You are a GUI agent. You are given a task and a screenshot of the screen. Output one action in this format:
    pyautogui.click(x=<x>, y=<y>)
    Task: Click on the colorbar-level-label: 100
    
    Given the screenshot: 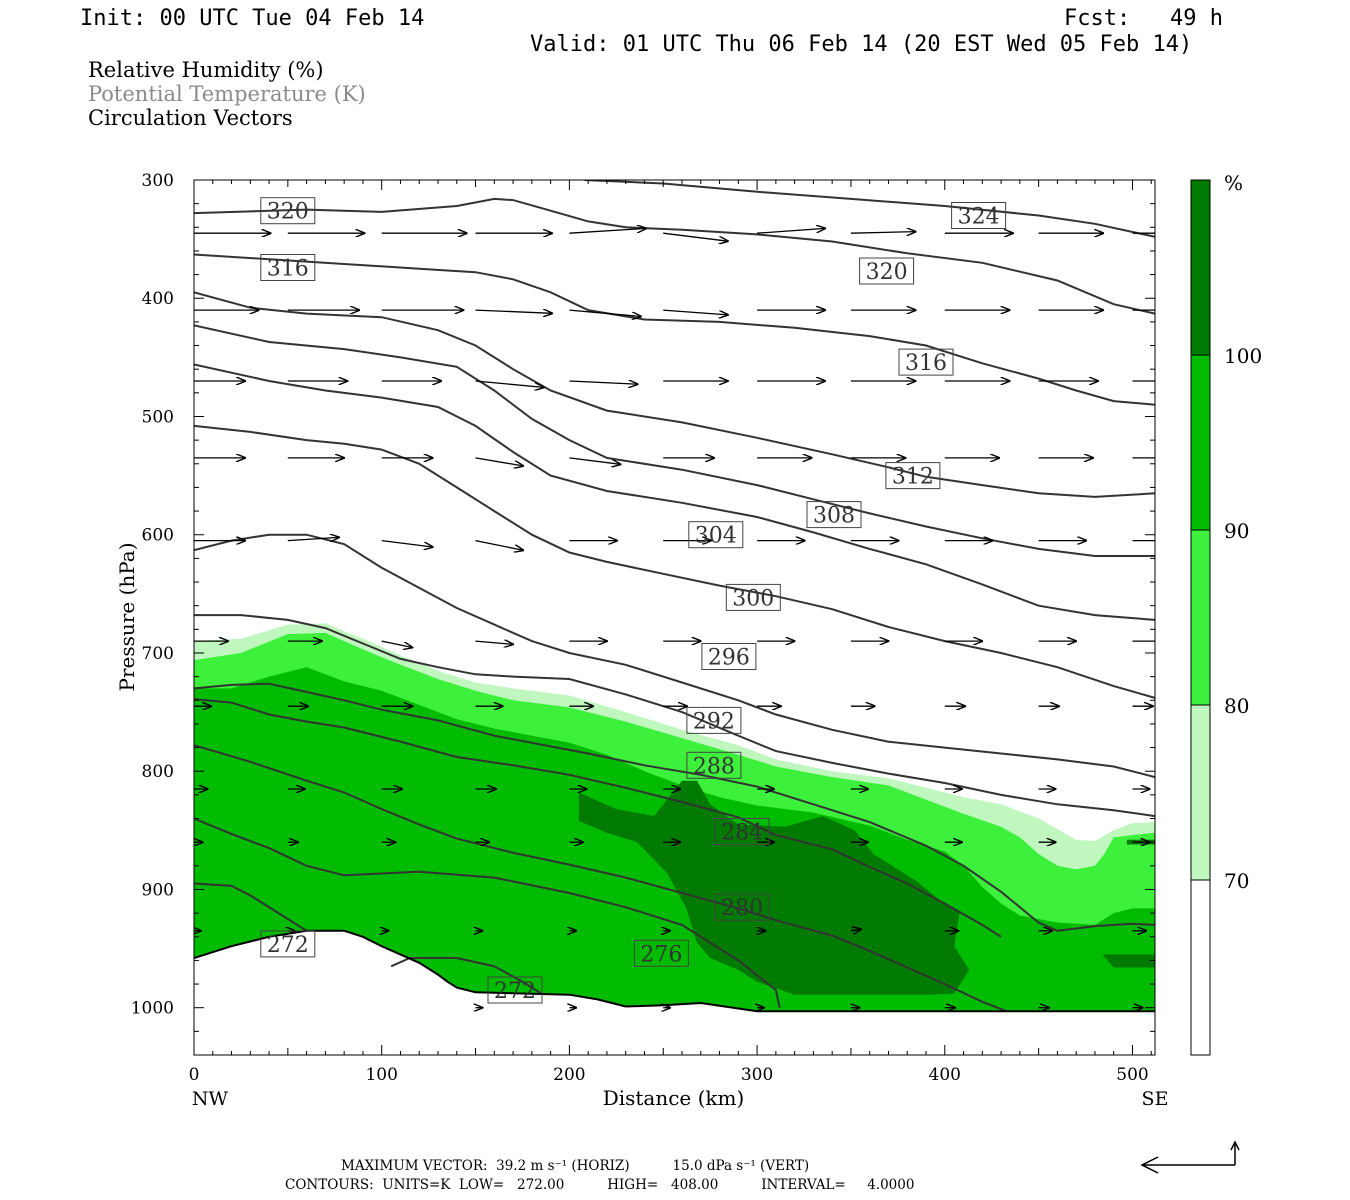 What is the action you would take?
    pyautogui.click(x=1243, y=356)
    